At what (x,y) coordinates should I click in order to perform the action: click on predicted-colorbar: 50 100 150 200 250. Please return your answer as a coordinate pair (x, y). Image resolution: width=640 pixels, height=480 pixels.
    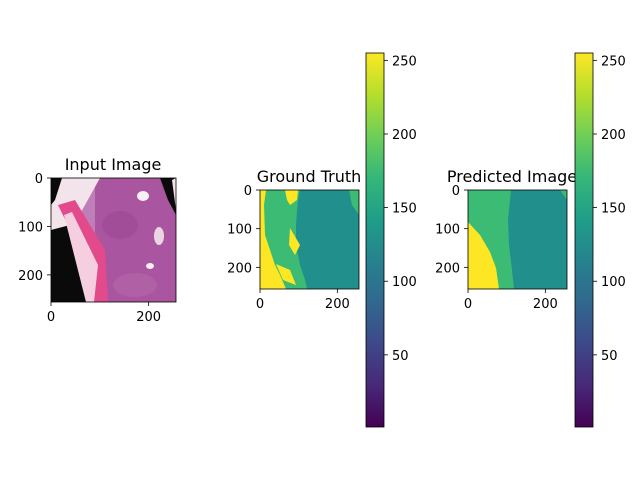
    Looking at the image, I should click on (600, 240).